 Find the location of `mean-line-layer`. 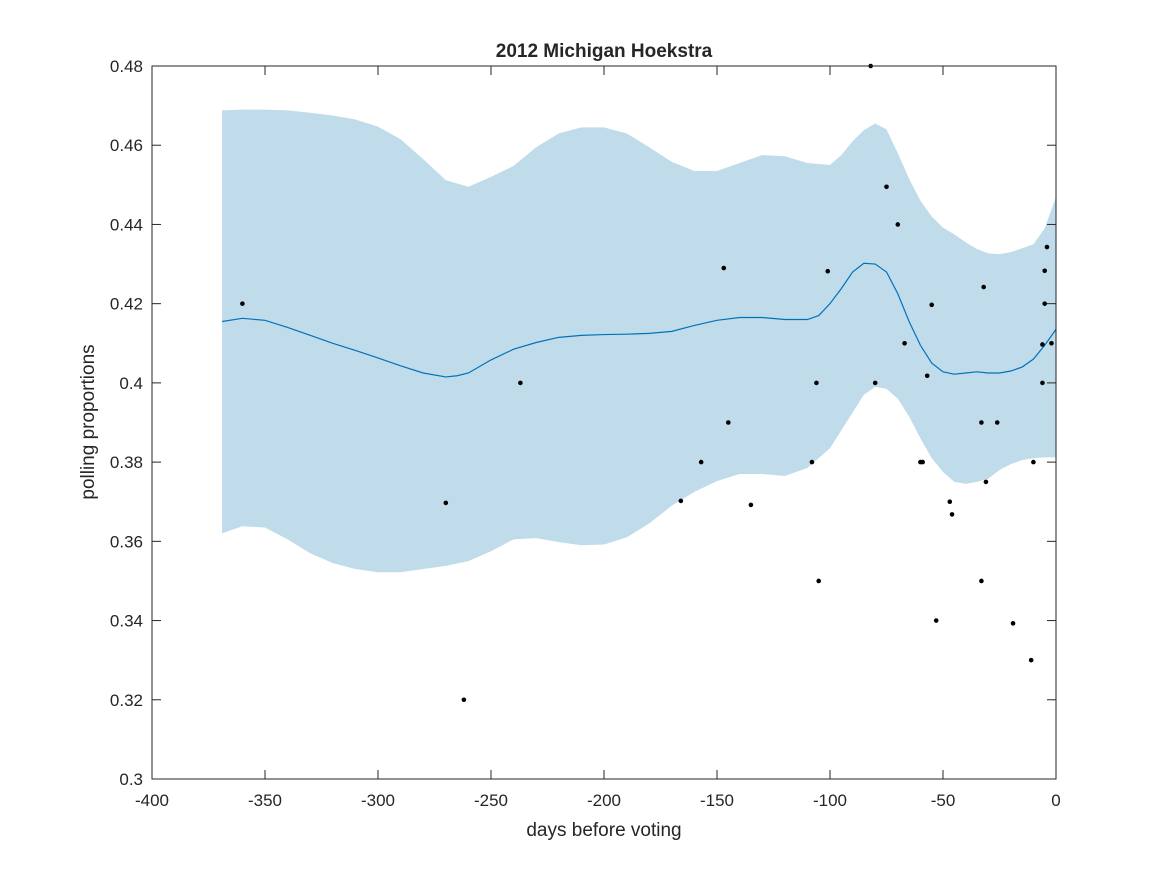

mean-line-layer is located at coordinates (639, 320).